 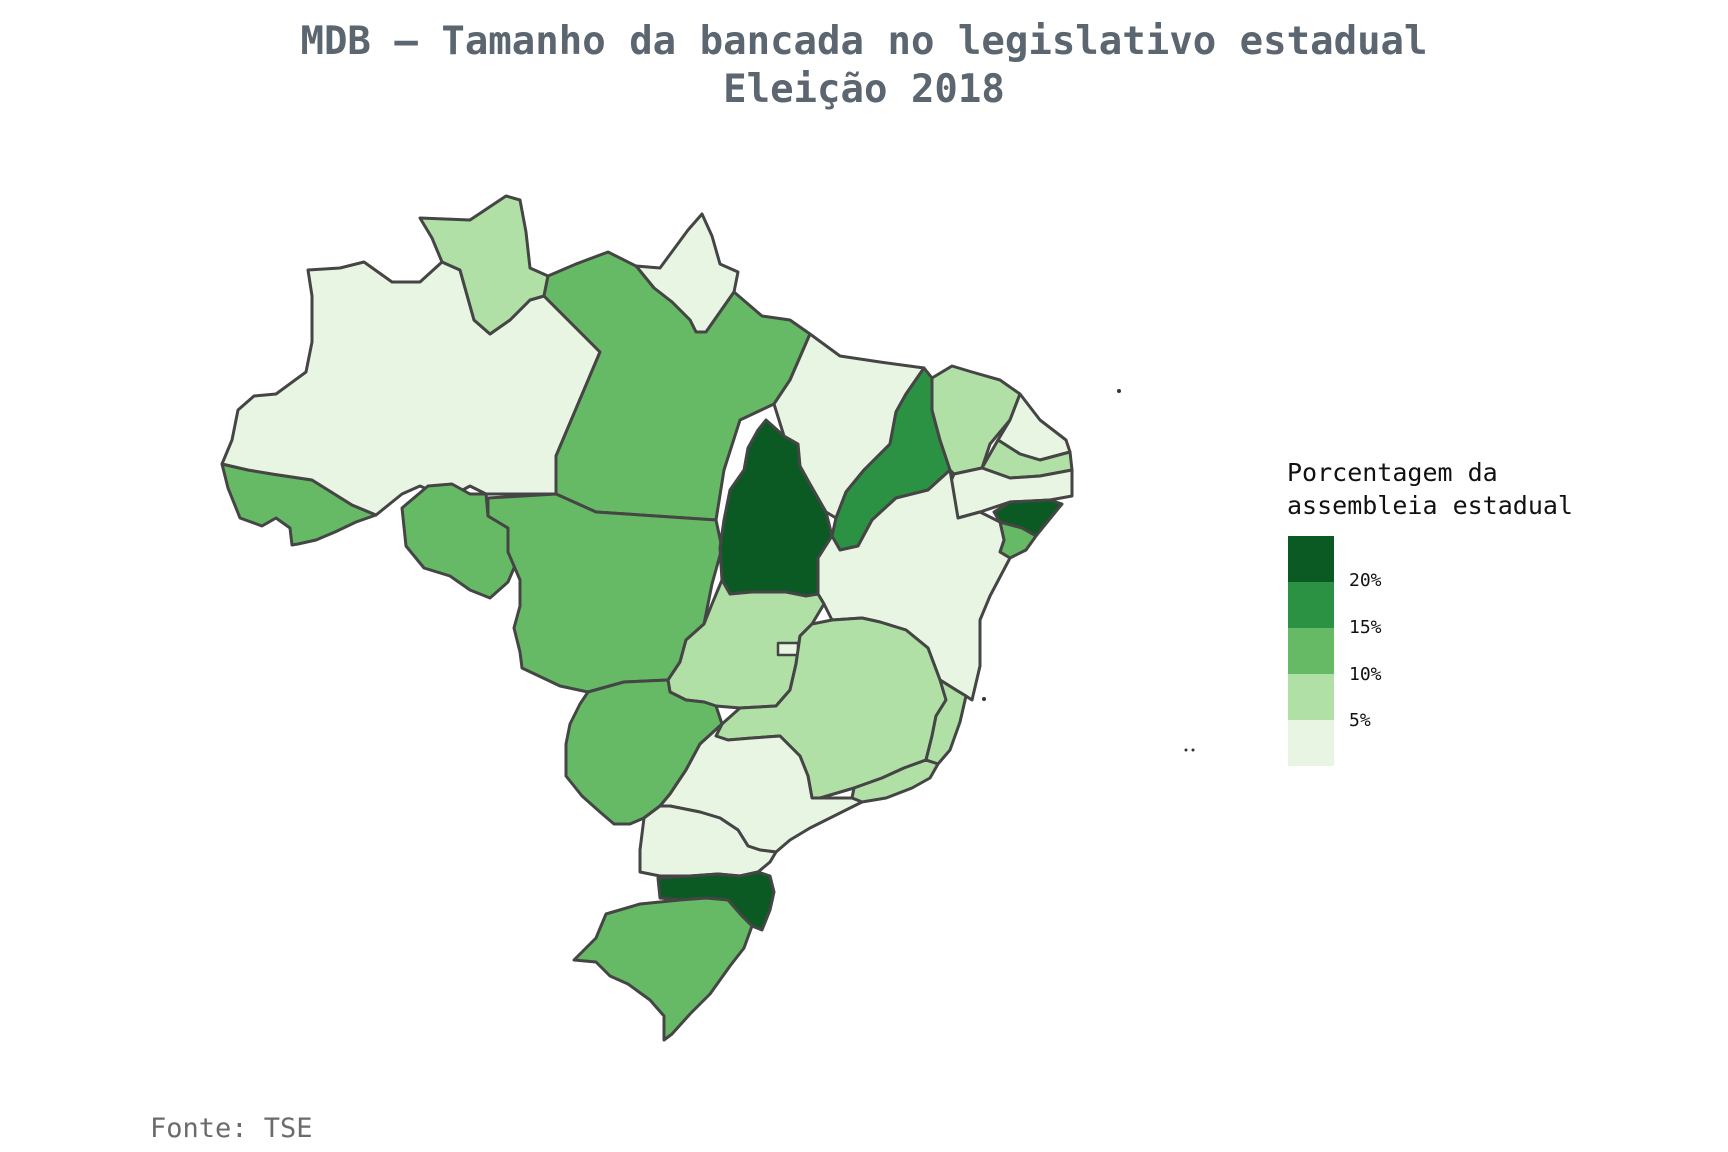 What do you see at coordinates (708, 841) in the screenshot?
I see `state-PR` at bounding box center [708, 841].